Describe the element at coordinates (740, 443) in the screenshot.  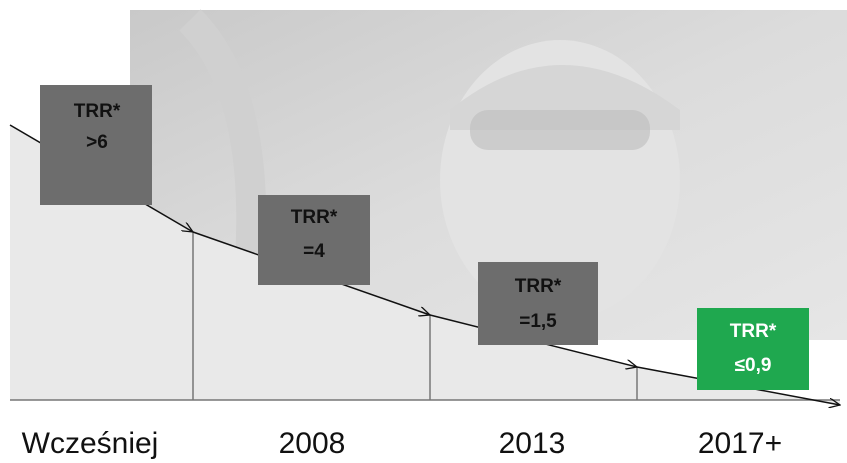
I see `period-label: 2017+` at that location.